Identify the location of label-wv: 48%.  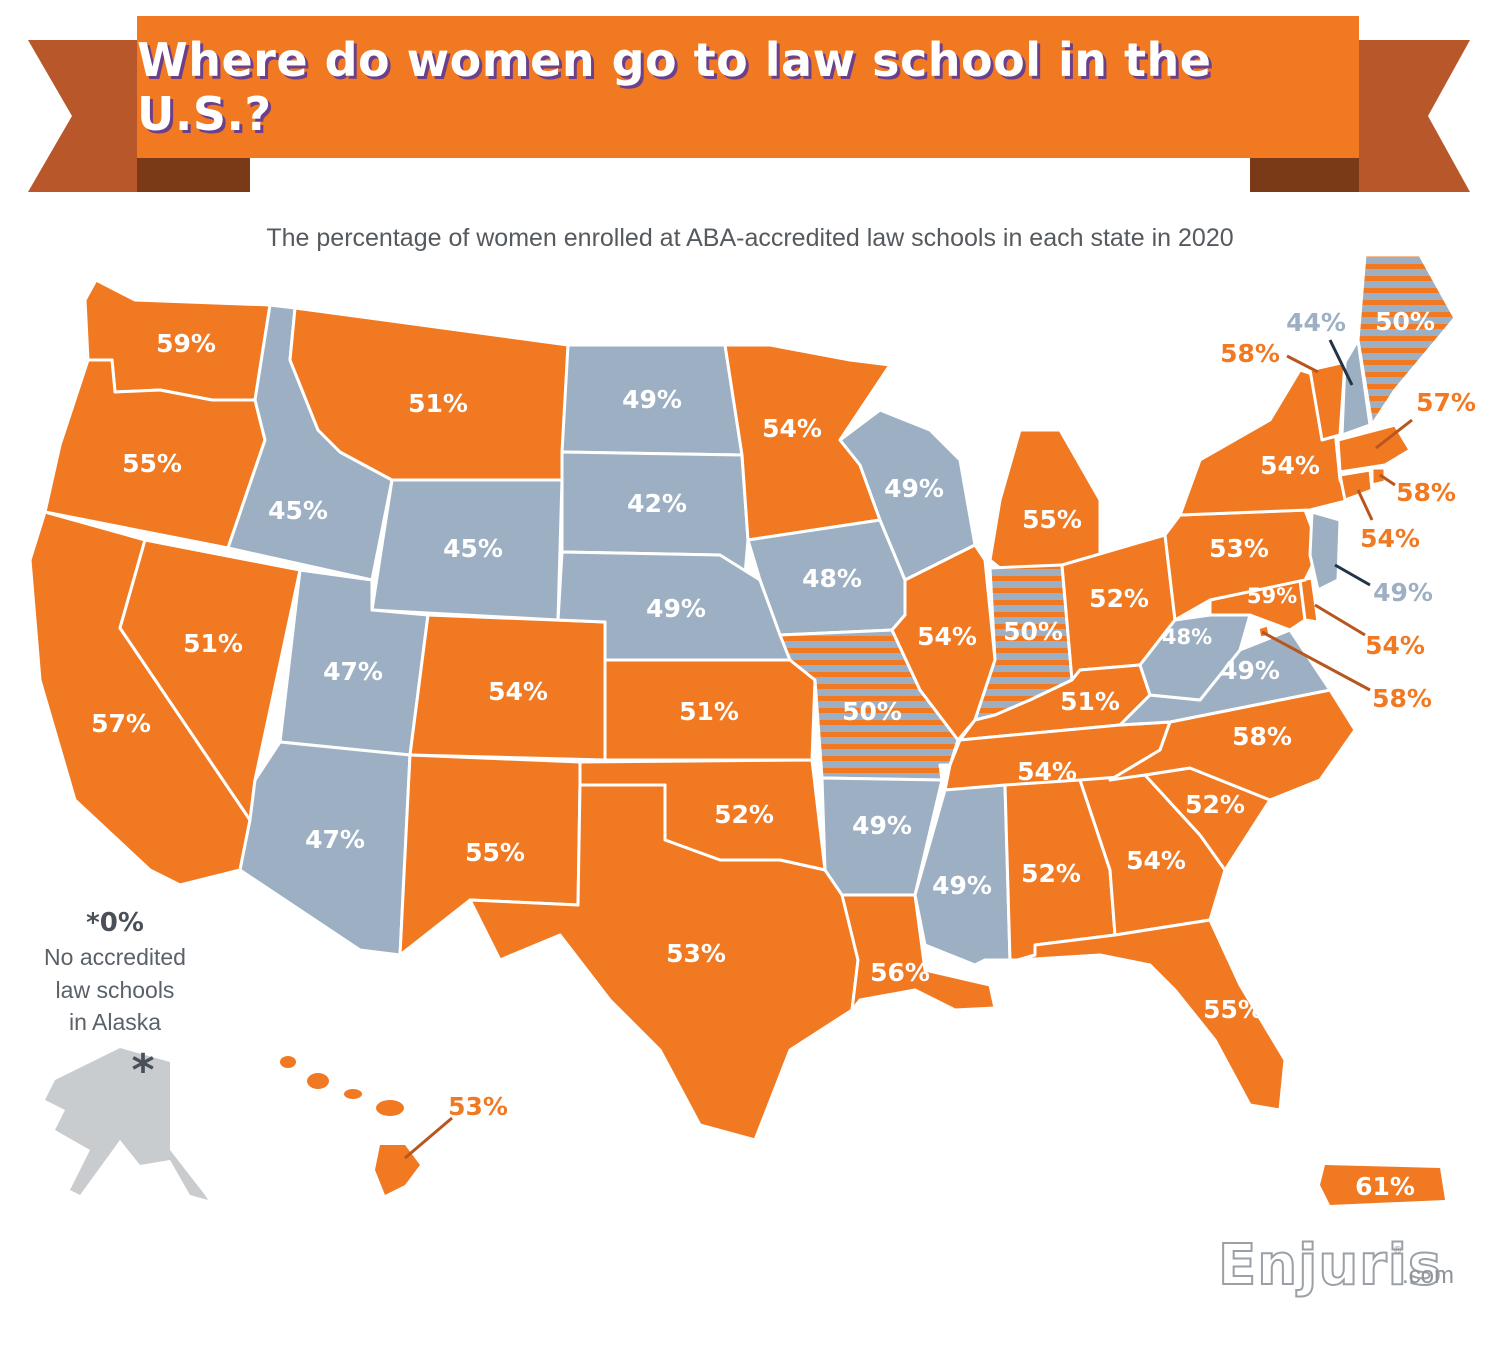
(1187, 637).